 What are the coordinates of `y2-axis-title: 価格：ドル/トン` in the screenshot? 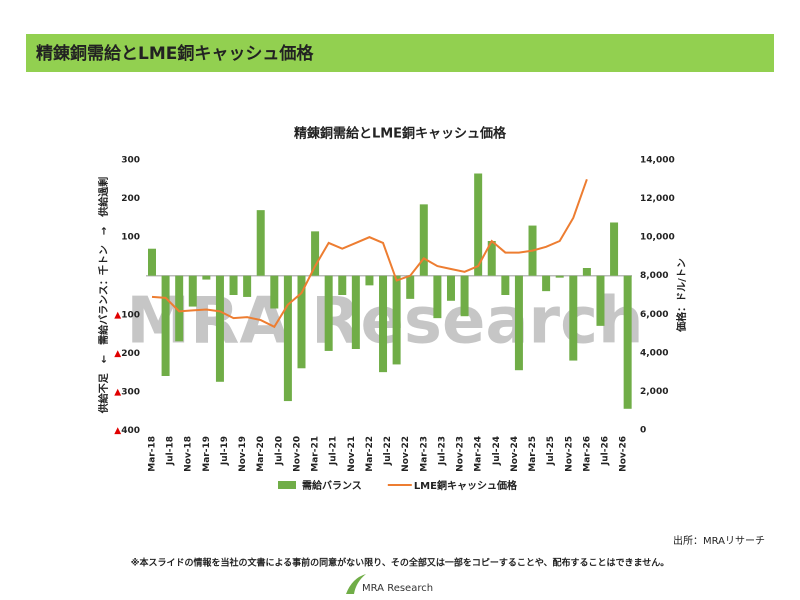 It's located at (681, 295).